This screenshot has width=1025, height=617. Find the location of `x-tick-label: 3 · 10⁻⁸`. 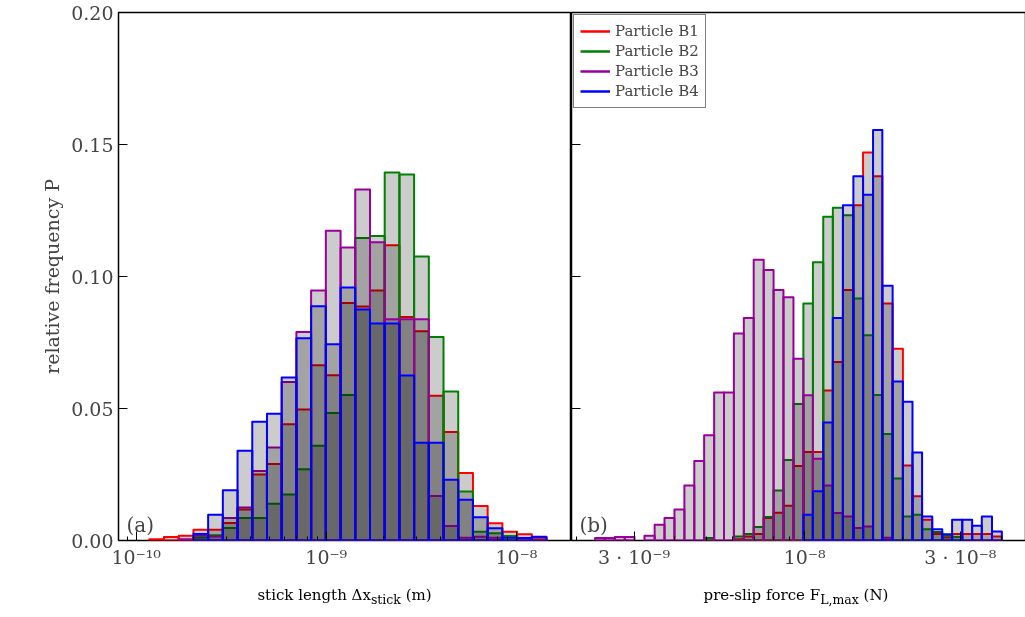

x-tick-label: 3 · 10⁻⁸ is located at coordinates (960, 556).